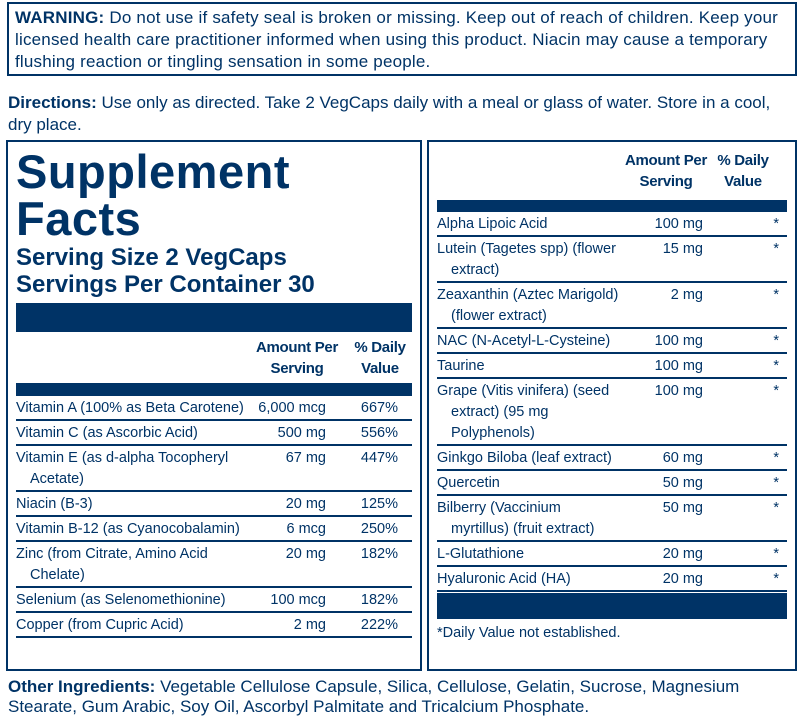 The width and height of the screenshot is (805, 724). What do you see at coordinates (524, 458) in the screenshot?
I see `name-line: Ginkgo Biloba (leaf extract)` at bounding box center [524, 458].